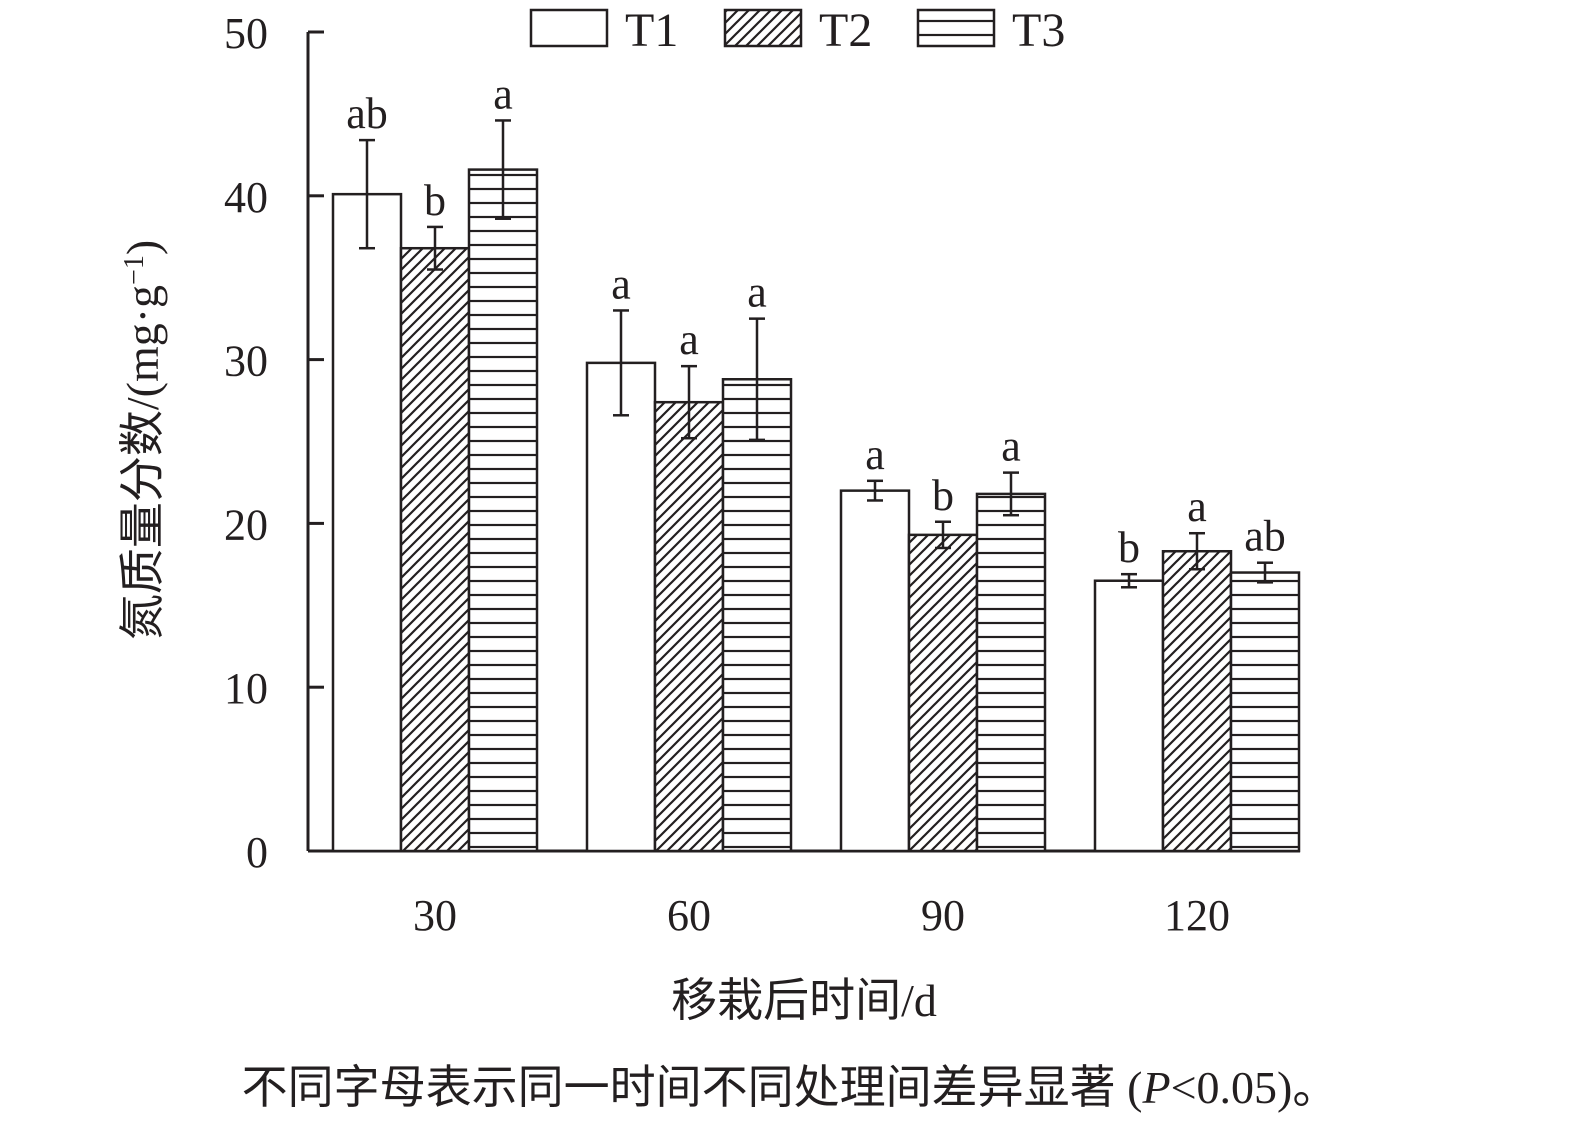 The height and width of the screenshot is (1126, 1575). Describe the element at coordinates (651, 30) in the screenshot. I see `legend-label: T1` at that location.